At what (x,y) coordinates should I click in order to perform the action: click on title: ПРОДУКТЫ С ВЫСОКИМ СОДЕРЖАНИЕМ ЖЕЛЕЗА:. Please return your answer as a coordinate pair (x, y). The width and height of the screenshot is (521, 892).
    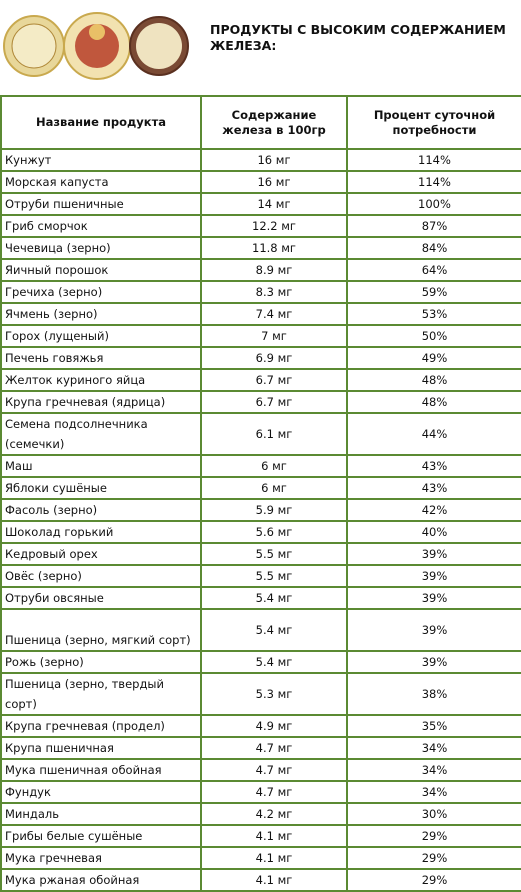
    Looking at the image, I should click on (358, 37).